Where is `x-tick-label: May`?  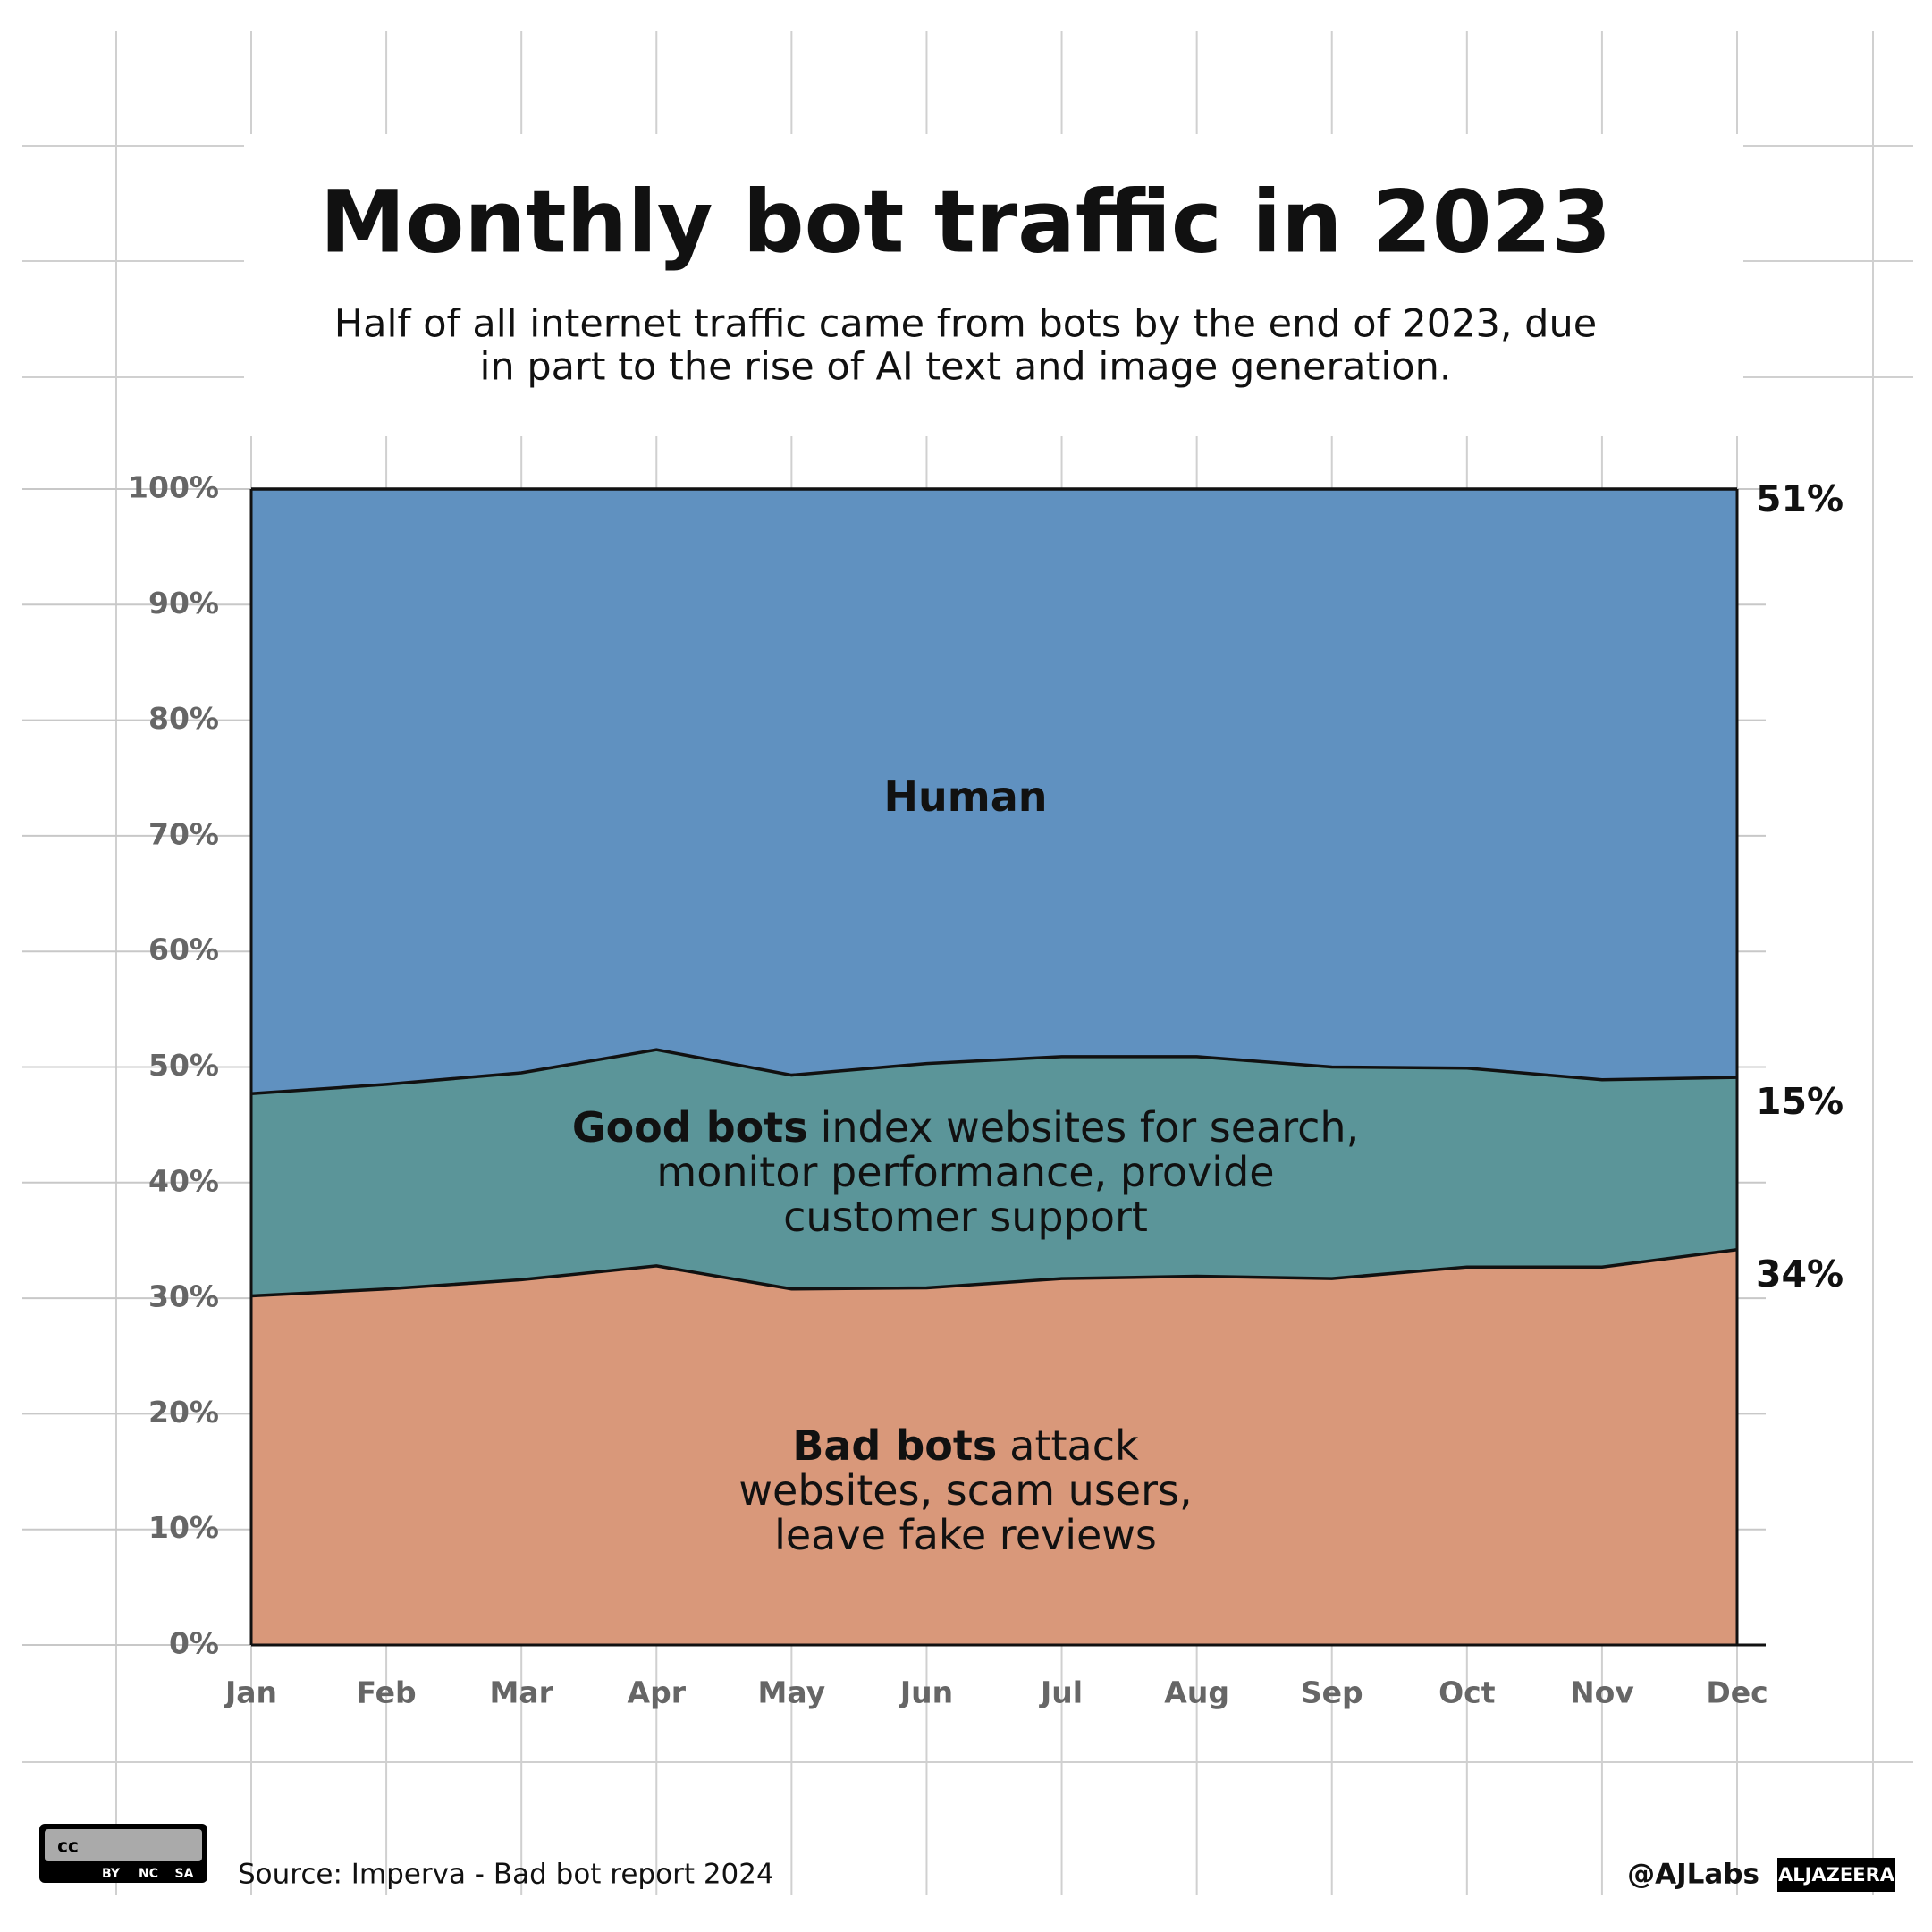
x-tick-label: May is located at coordinates (792, 1692).